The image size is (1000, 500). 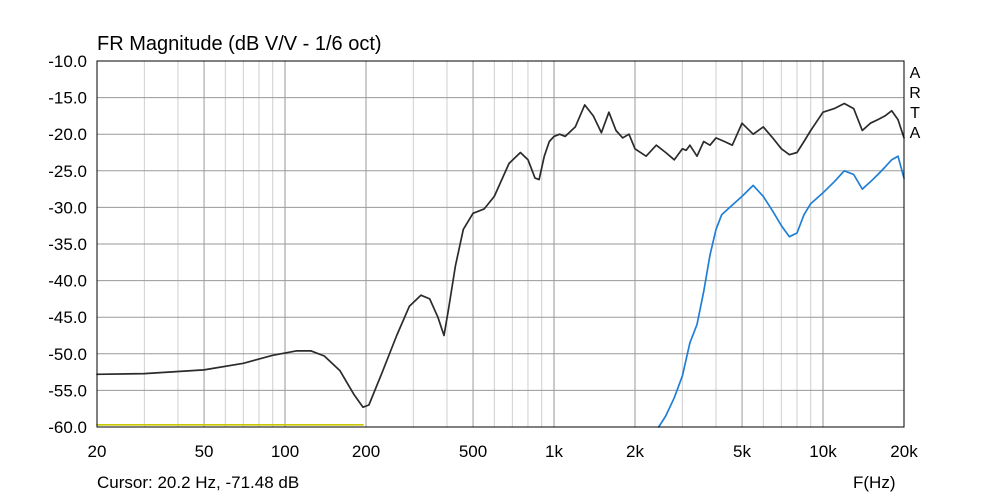 What do you see at coordinates (67, 207) in the screenshot?
I see `y-tick-label-4: -30.0` at bounding box center [67, 207].